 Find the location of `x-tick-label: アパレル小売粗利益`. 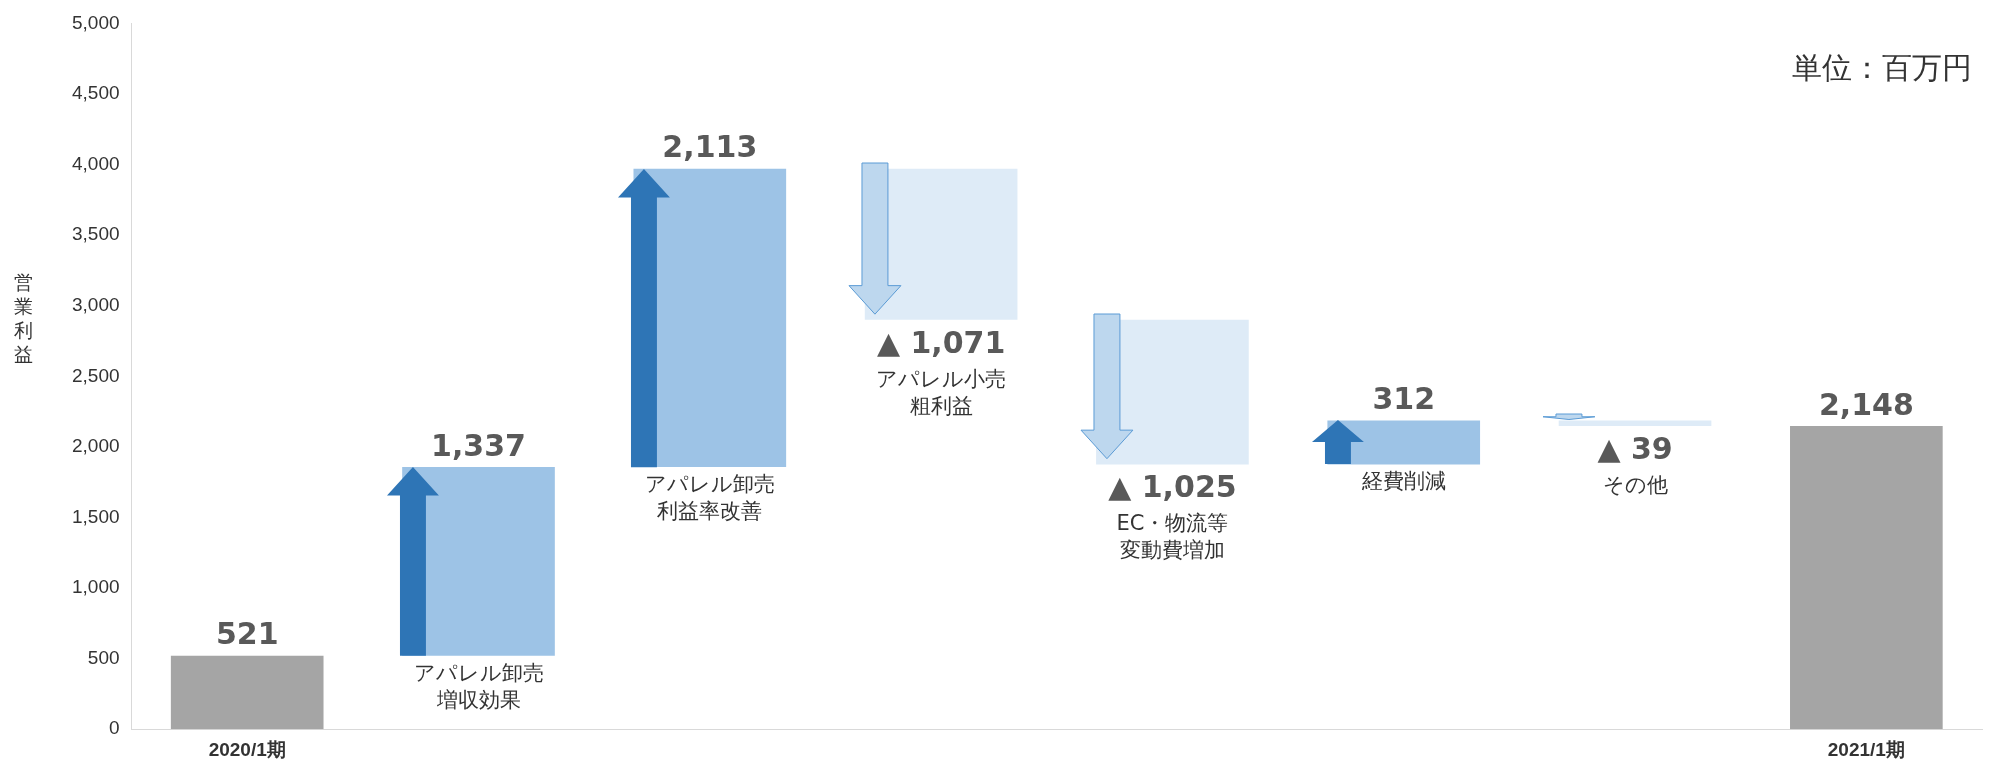

x-tick-label: アパレル小売粗利益 is located at coordinates (941, 392).